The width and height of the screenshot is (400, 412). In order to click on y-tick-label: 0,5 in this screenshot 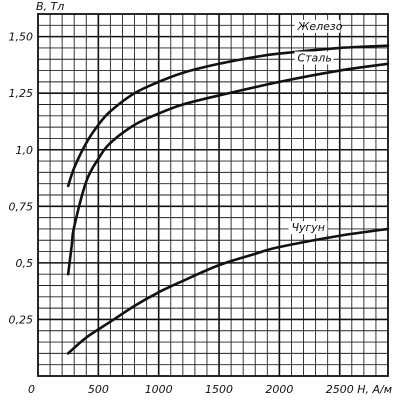, I will do `click(25, 263)`.